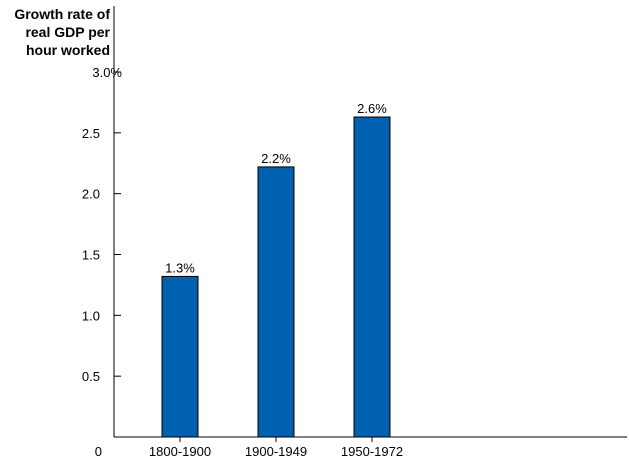  What do you see at coordinates (91, 194) in the screenshot?
I see `y-tick-label: 2.0` at bounding box center [91, 194].